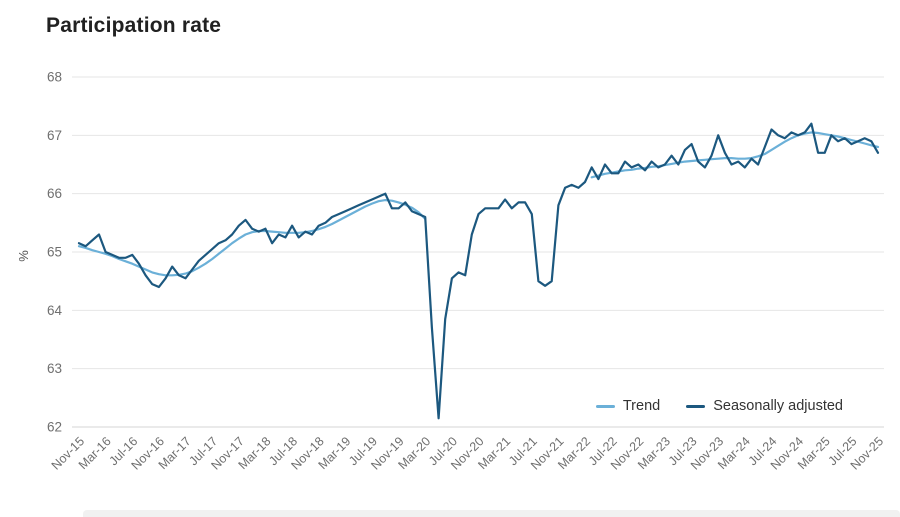 This screenshot has width=900, height=517. What do you see at coordinates (491, 513) in the screenshot?
I see `cropped-element-below-chart` at bounding box center [491, 513].